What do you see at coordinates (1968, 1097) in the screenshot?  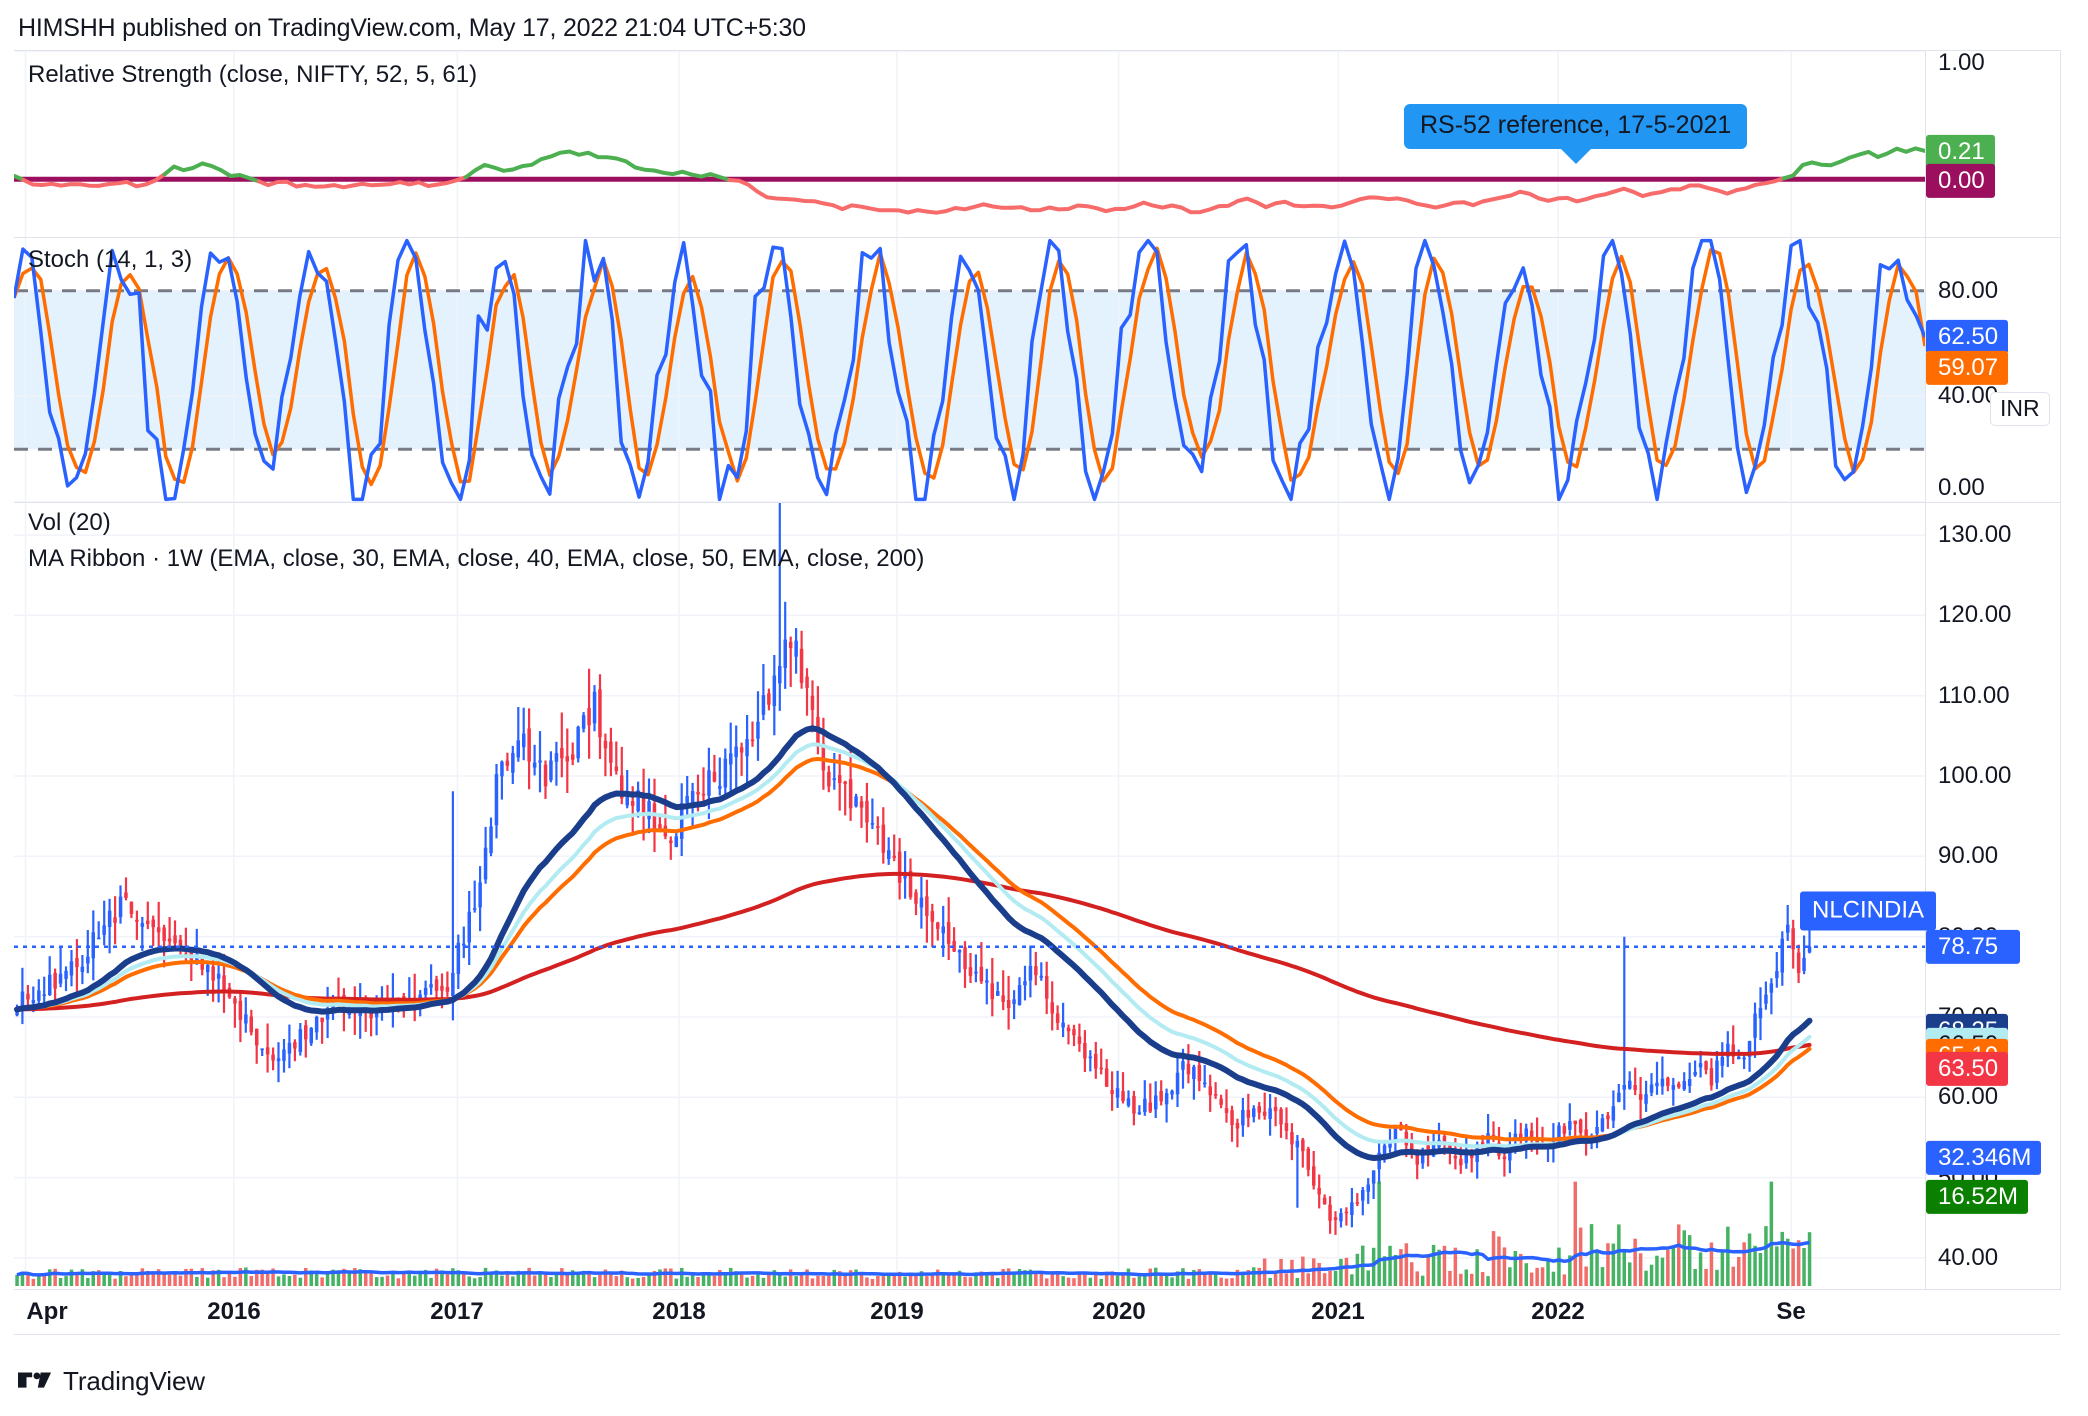 I see `main-tick-60: 60.00` at bounding box center [1968, 1097].